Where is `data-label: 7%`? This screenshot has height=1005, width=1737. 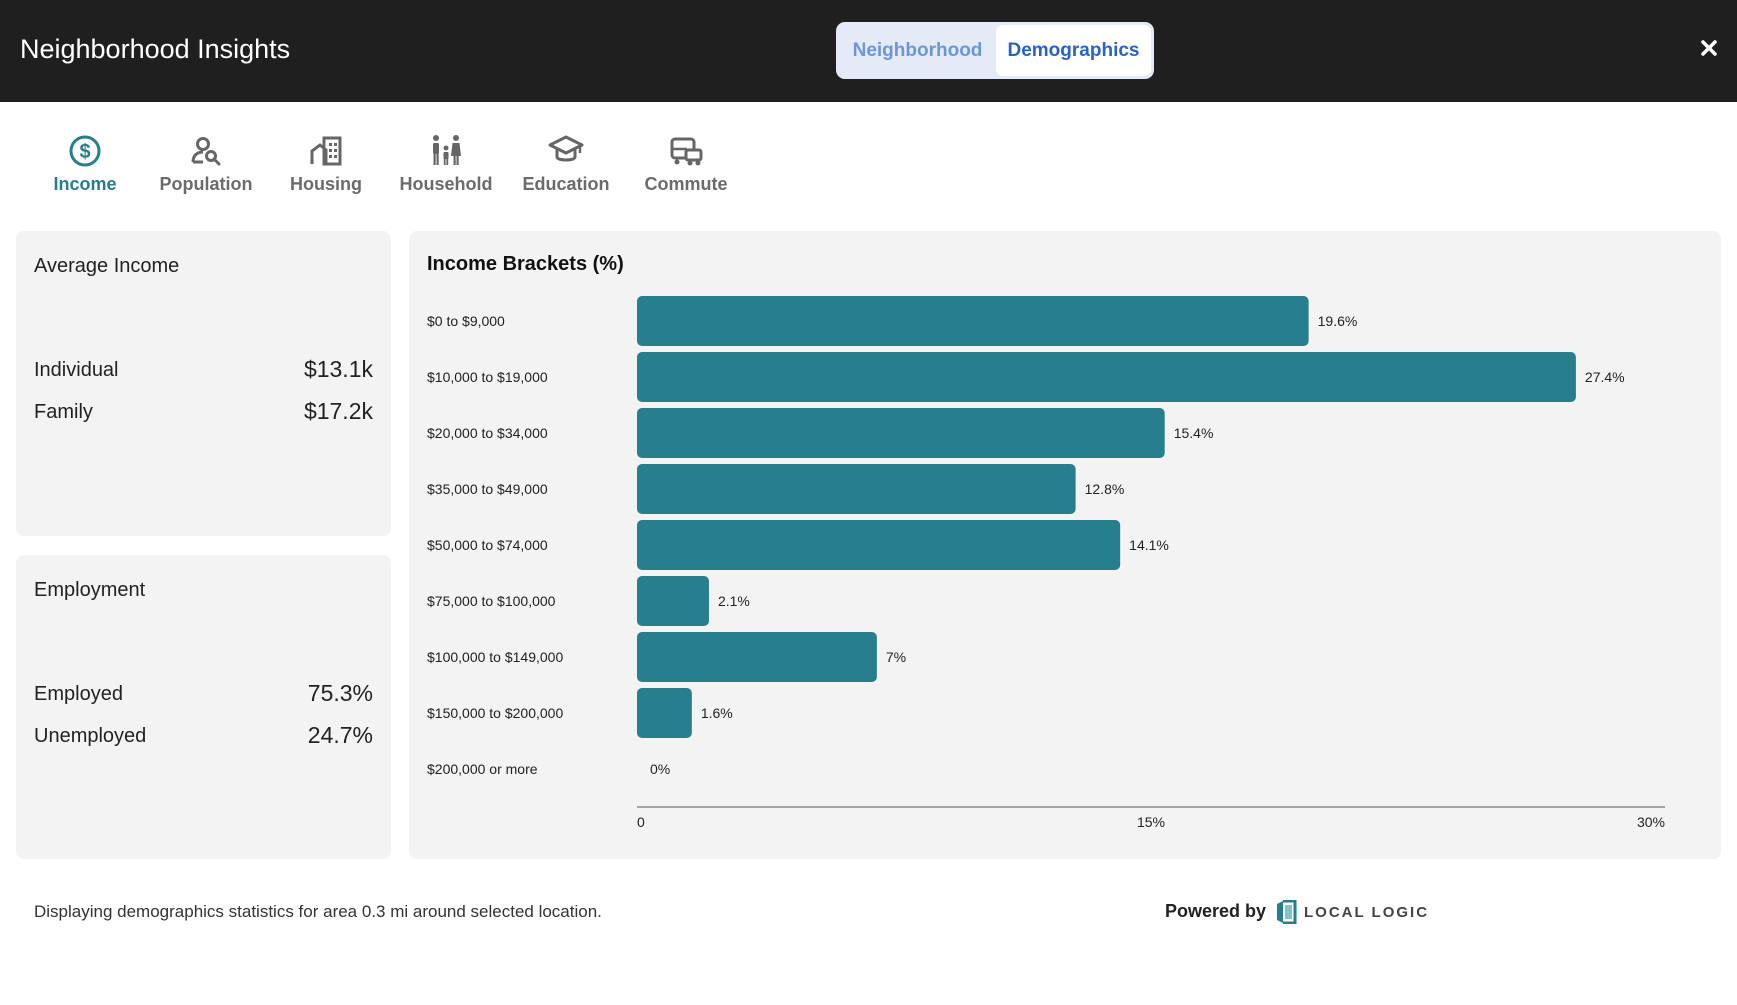
data-label: 7% is located at coordinates (896, 657).